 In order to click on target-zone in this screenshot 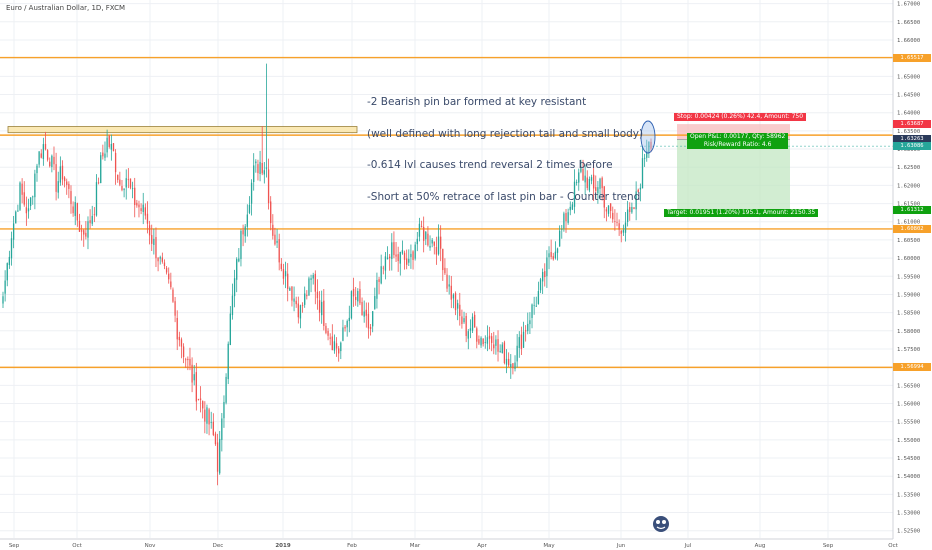, I will do `click(733, 175)`.